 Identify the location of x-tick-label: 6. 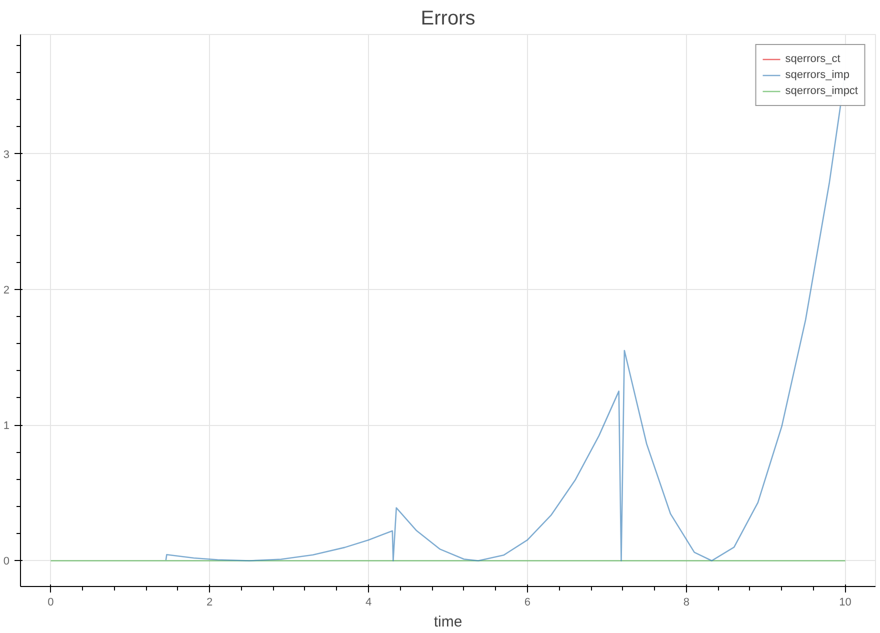
(527, 602).